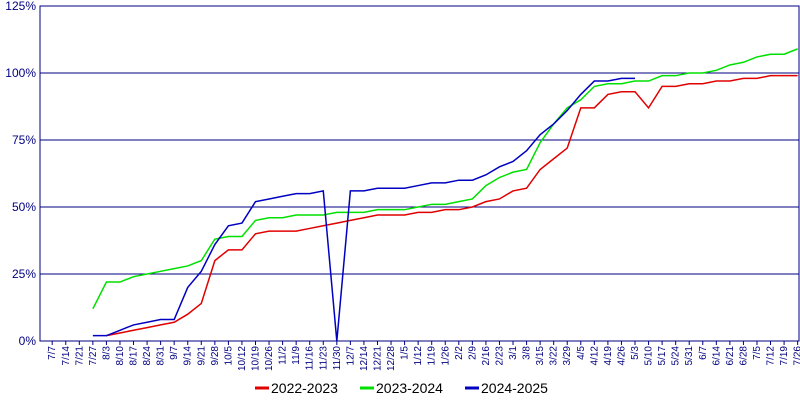  Describe the element at coordinates (676, 356) in the screenshot. I see `x-tick-label: 5/24` at that location.